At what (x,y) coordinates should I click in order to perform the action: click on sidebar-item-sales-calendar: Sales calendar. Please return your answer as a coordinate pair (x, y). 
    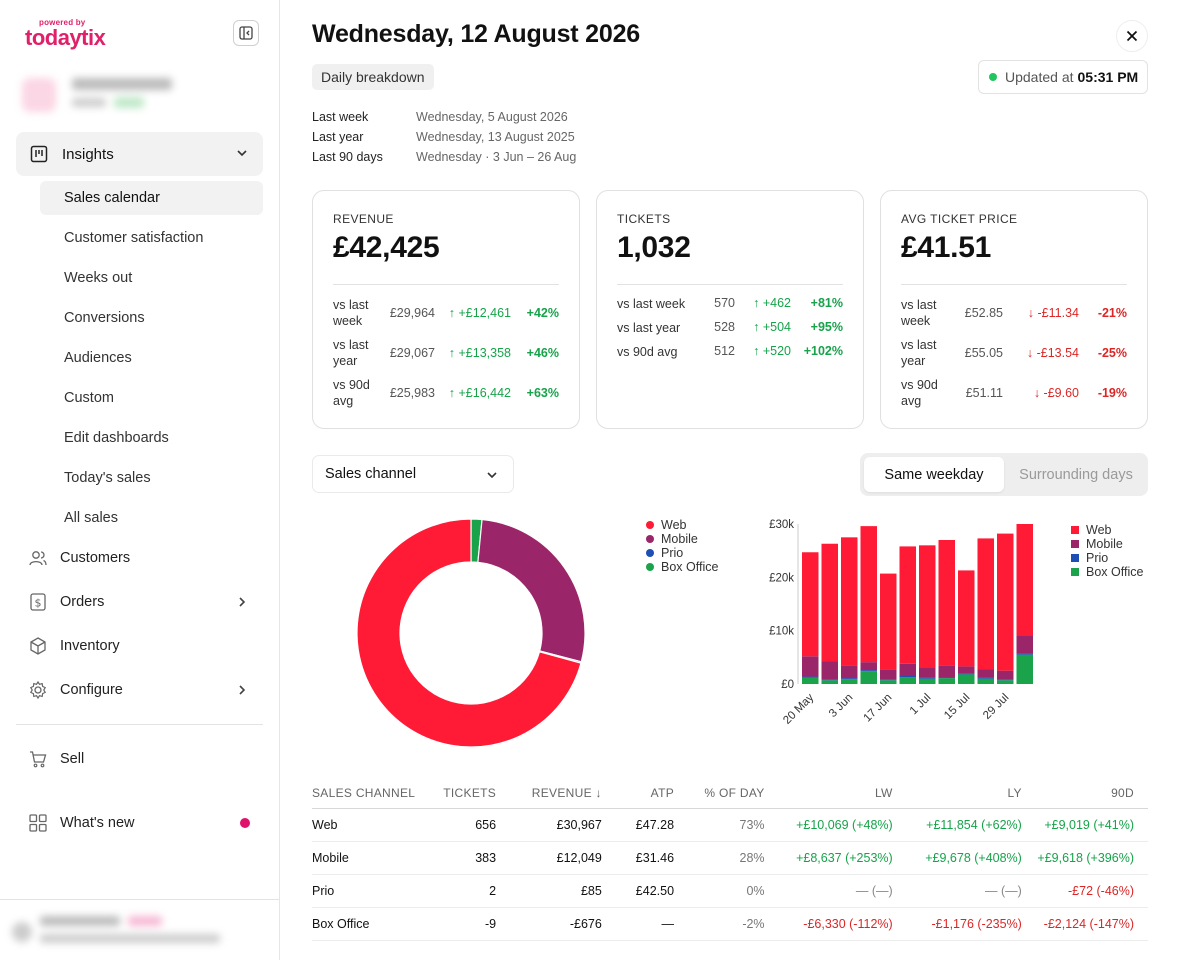
    Looking at the image, I should click on (151, 198).